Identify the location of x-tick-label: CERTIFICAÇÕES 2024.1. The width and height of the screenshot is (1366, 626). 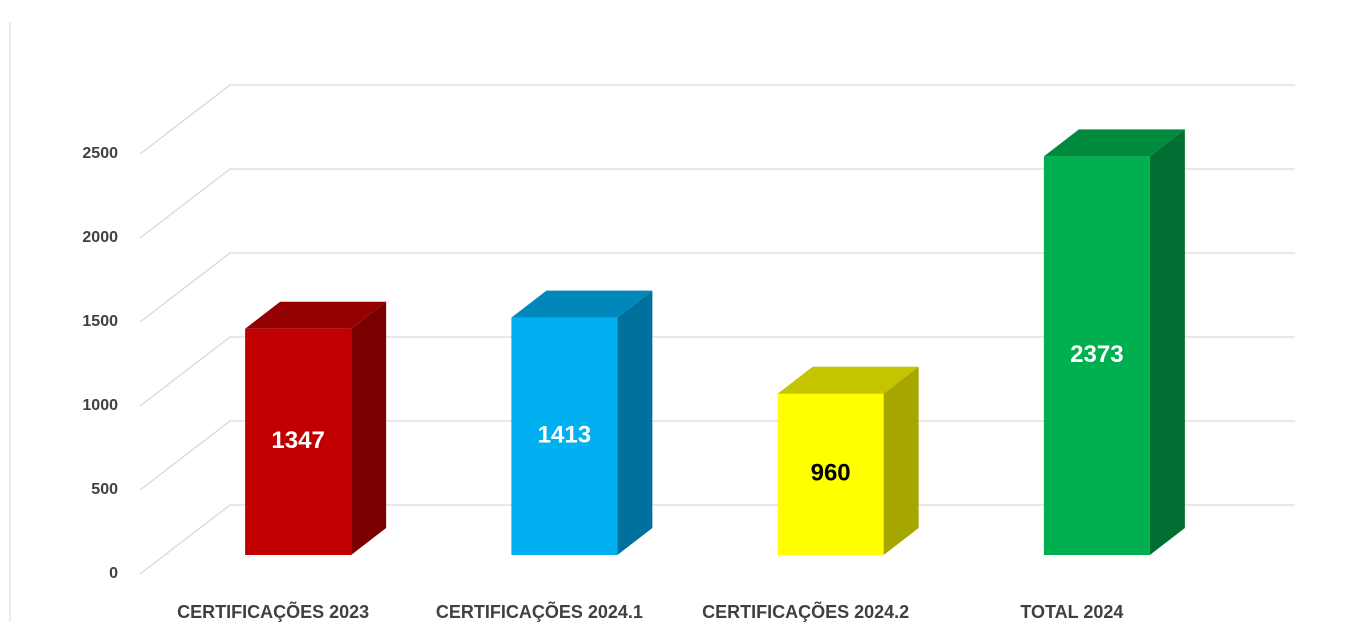
(539, 611).